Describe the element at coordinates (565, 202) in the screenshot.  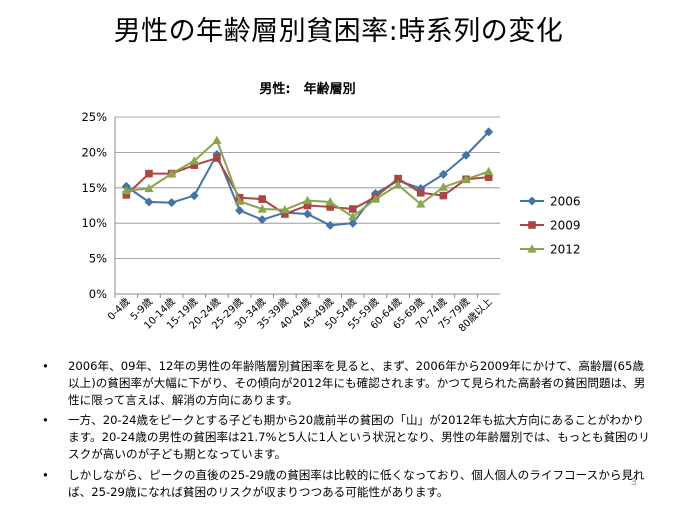
I see `legend-label-2006: 2006` at that location.